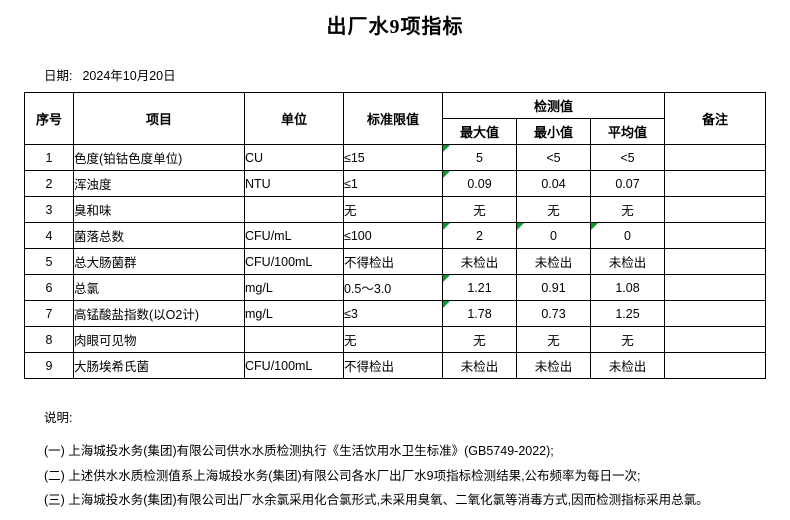  Describe the element at coordinates (49, 157) in the screenshot. I see `cell-no: 1` at that location.